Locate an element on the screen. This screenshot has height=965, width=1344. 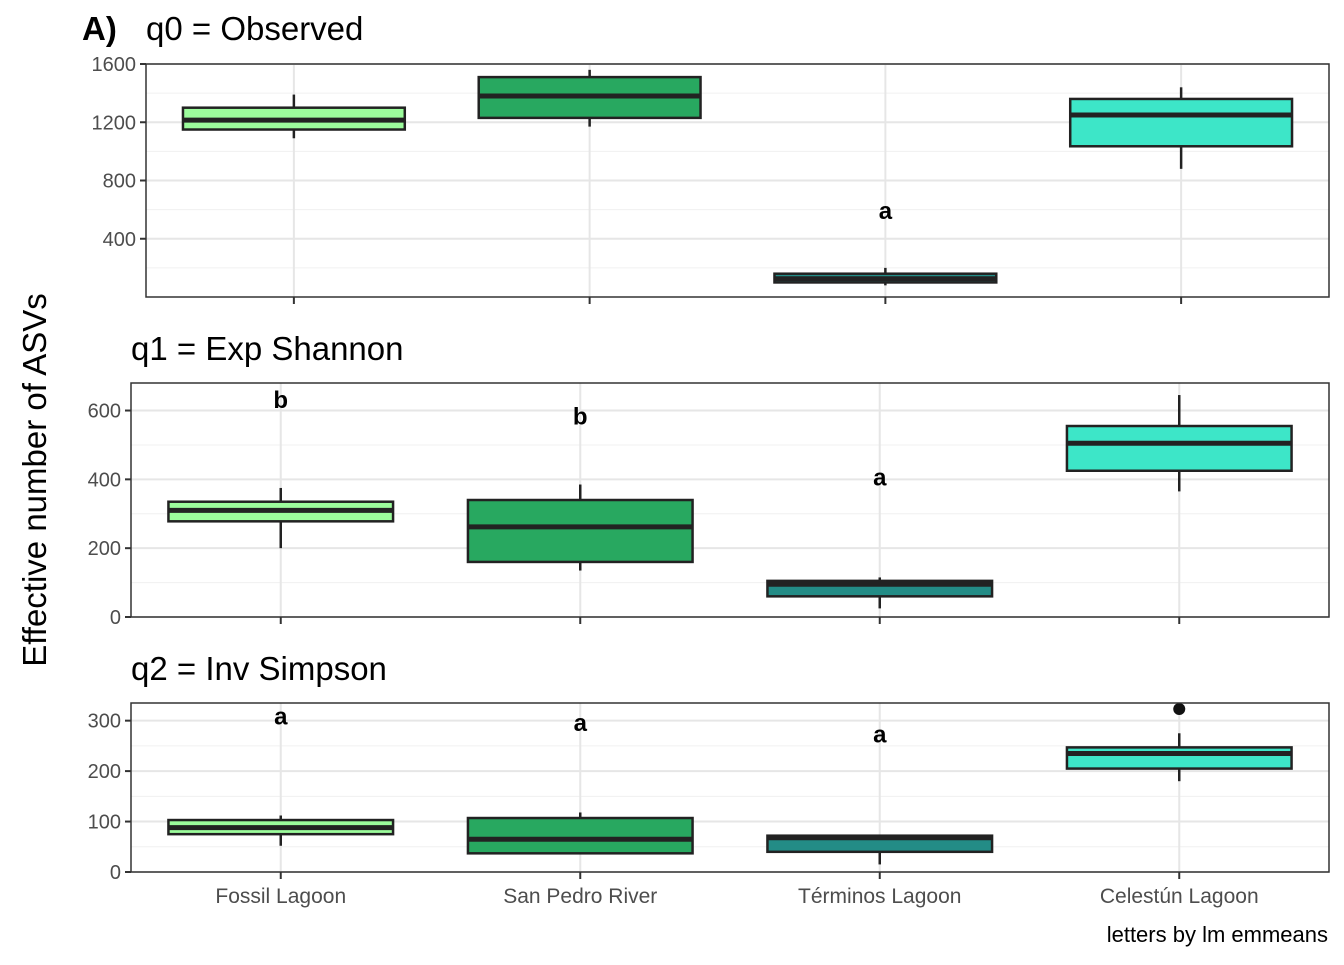
y-tick-label: 600 is located at coordinates (104, 412).